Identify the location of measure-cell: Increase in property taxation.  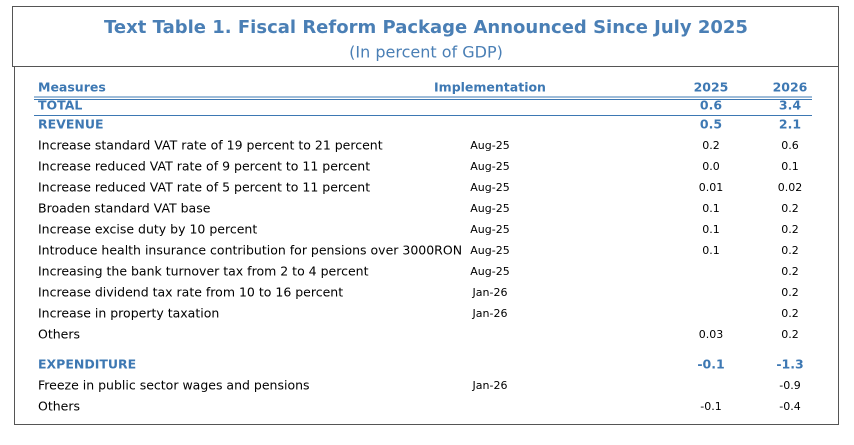
(128, 313).